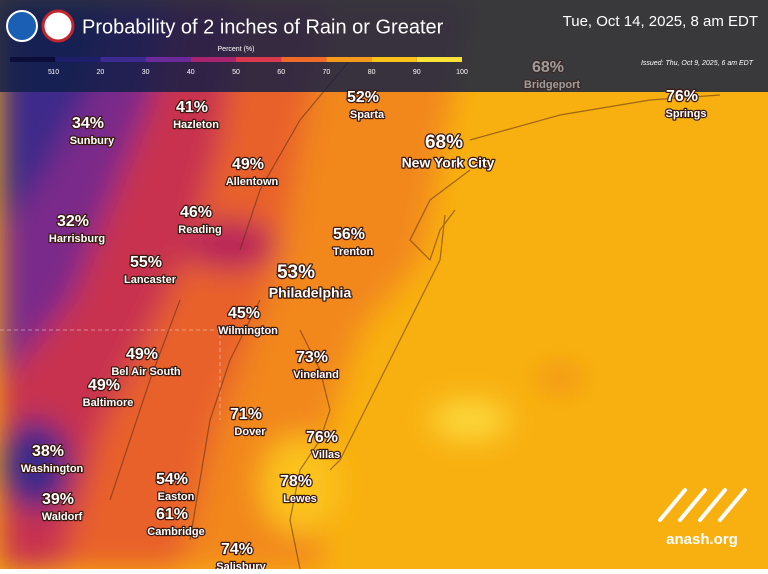 The width and height of the screenshot is (768, 574). What do you see at coordinates (248, 331) in the screenshot?
I see `city-name: Wilmington` at bounding box center [248, 331].